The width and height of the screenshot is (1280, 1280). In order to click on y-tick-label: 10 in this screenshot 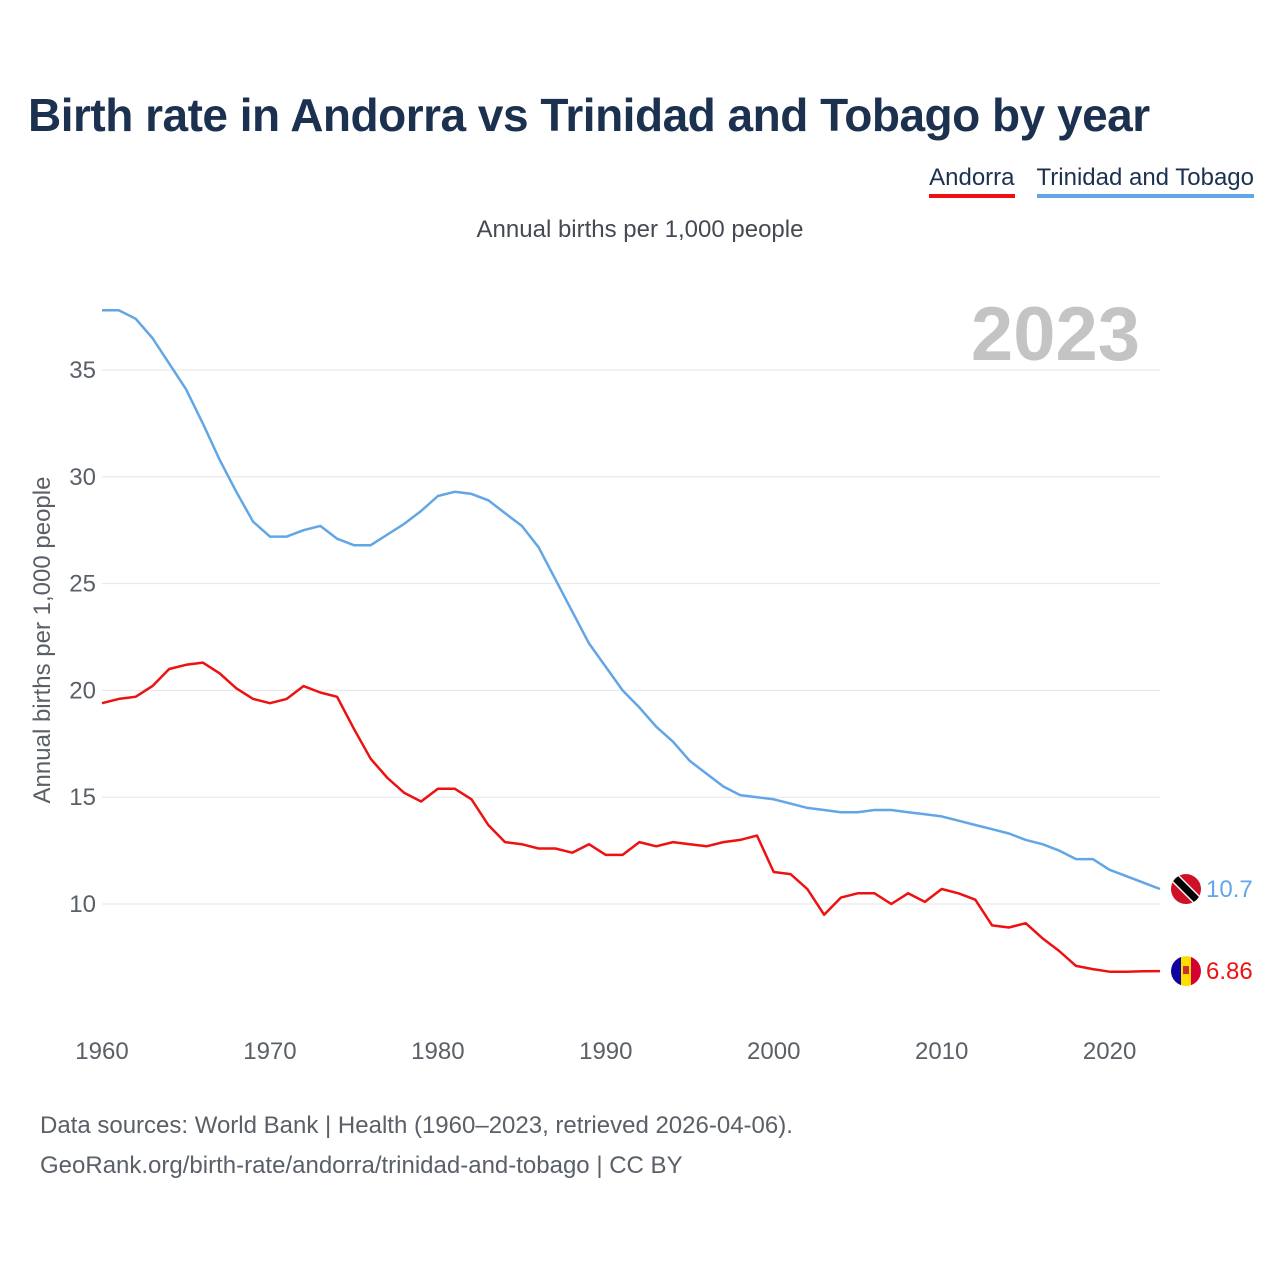, I will do `click(82, 904)`.